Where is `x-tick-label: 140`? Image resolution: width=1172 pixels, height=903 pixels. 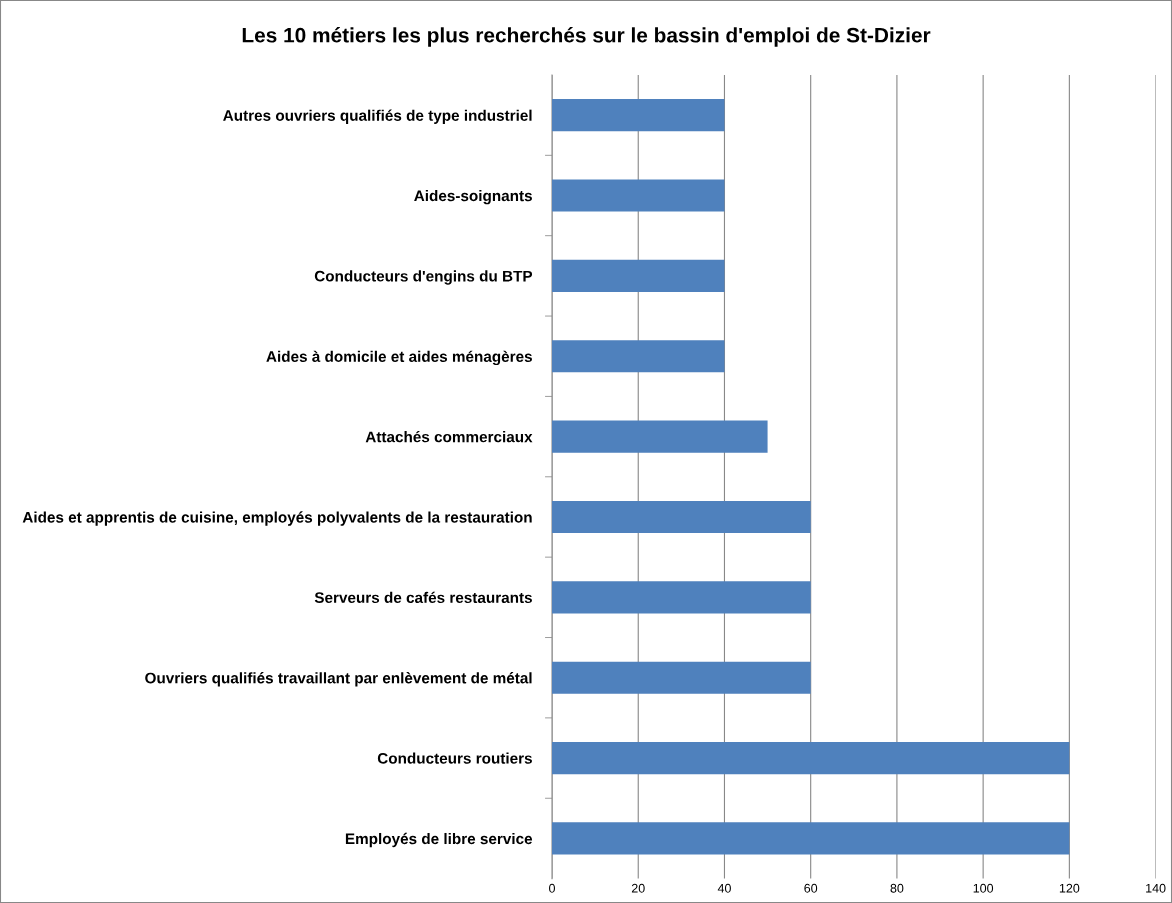 x-tick-label: 140 is located at coordinates (1156, 888).